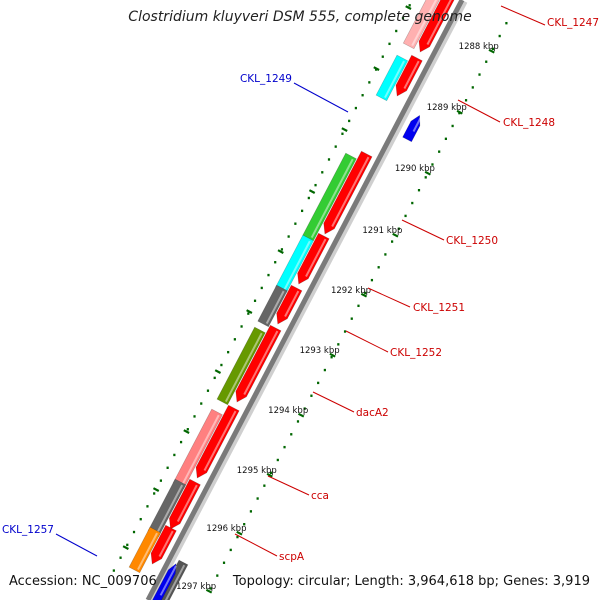 The width and height of the screenshot is (600, 600). I want to click on gene-label: cca, so click(320, 496).